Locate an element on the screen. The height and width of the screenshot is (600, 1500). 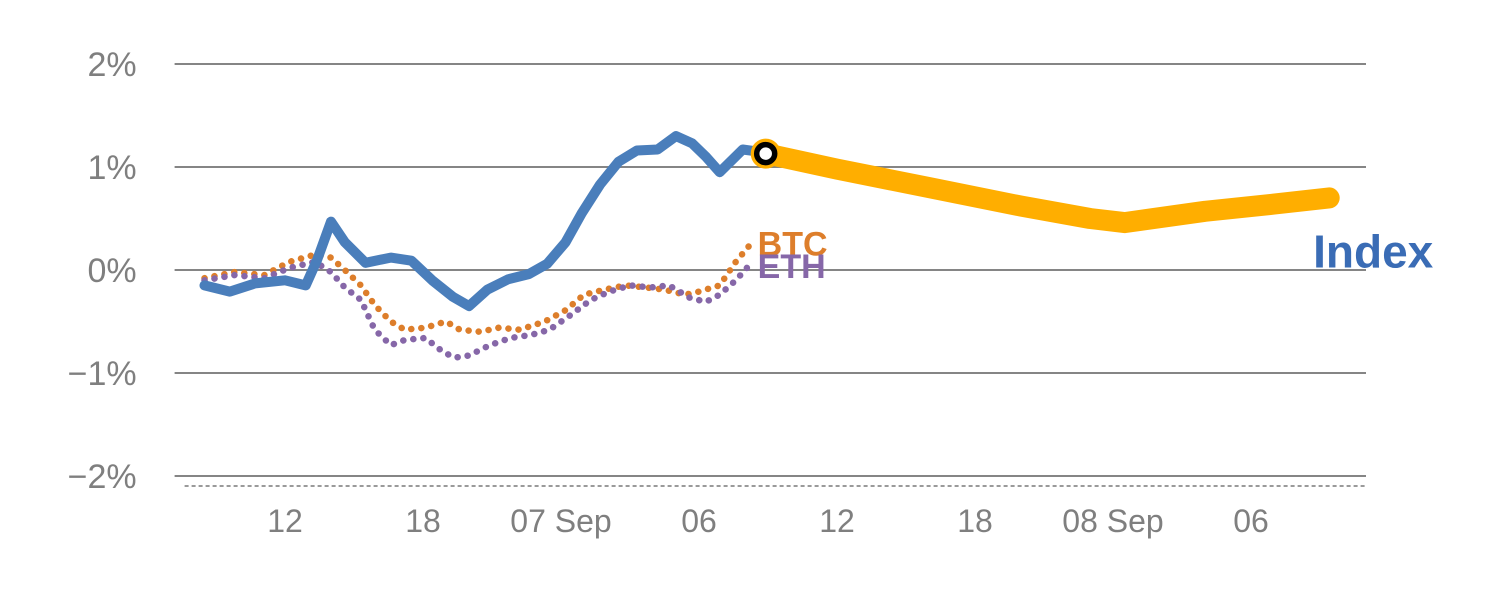
y-axis-tick-label: −1% is located at coordinates (102, 374).